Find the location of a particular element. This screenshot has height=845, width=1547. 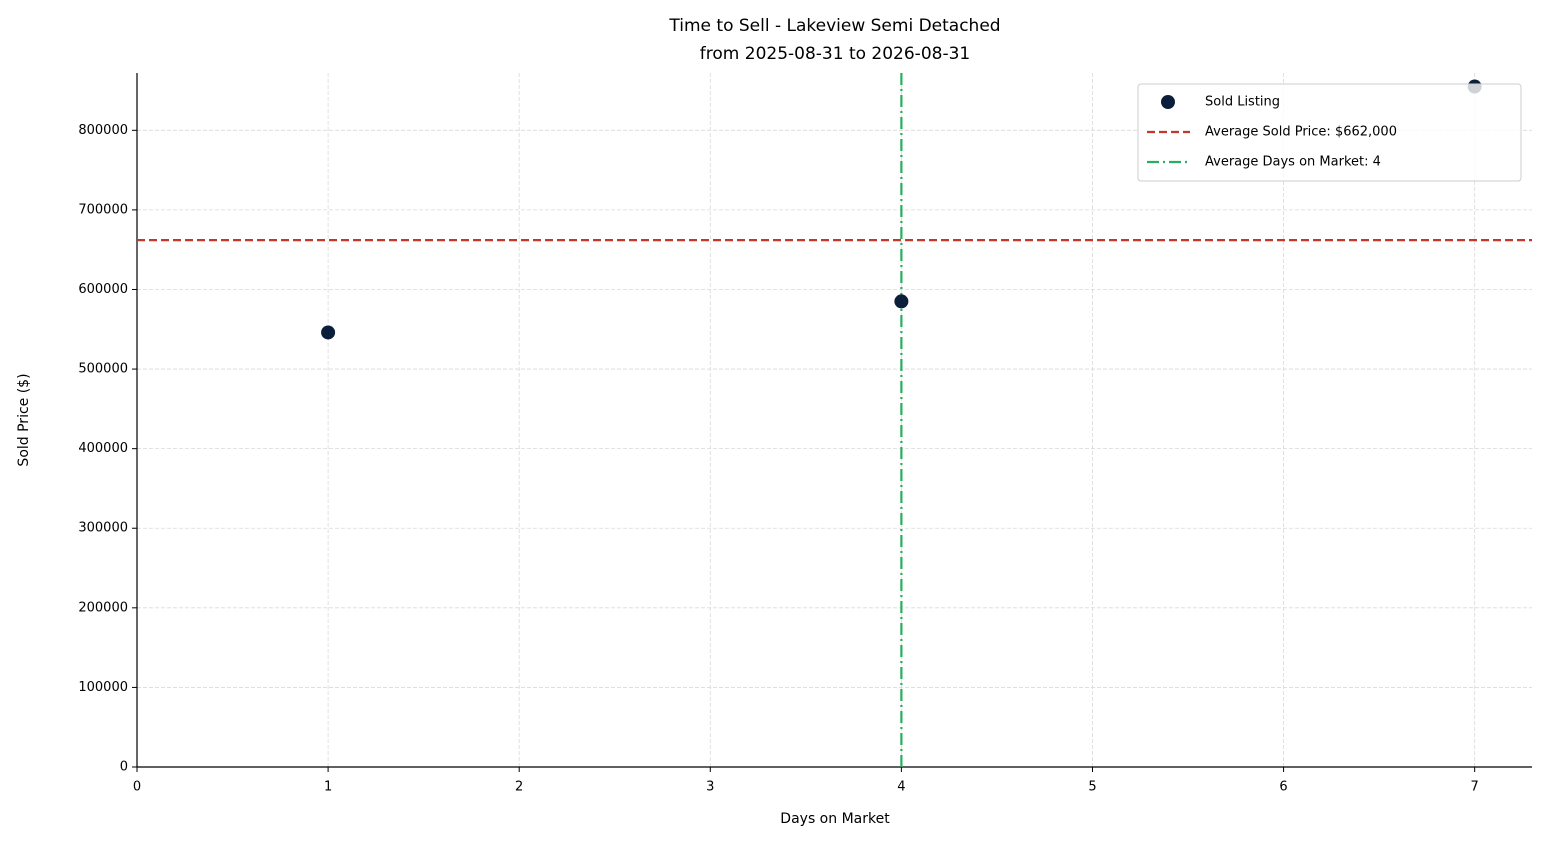

x-tick-label: 7 is located at coordinates (1475, 787).